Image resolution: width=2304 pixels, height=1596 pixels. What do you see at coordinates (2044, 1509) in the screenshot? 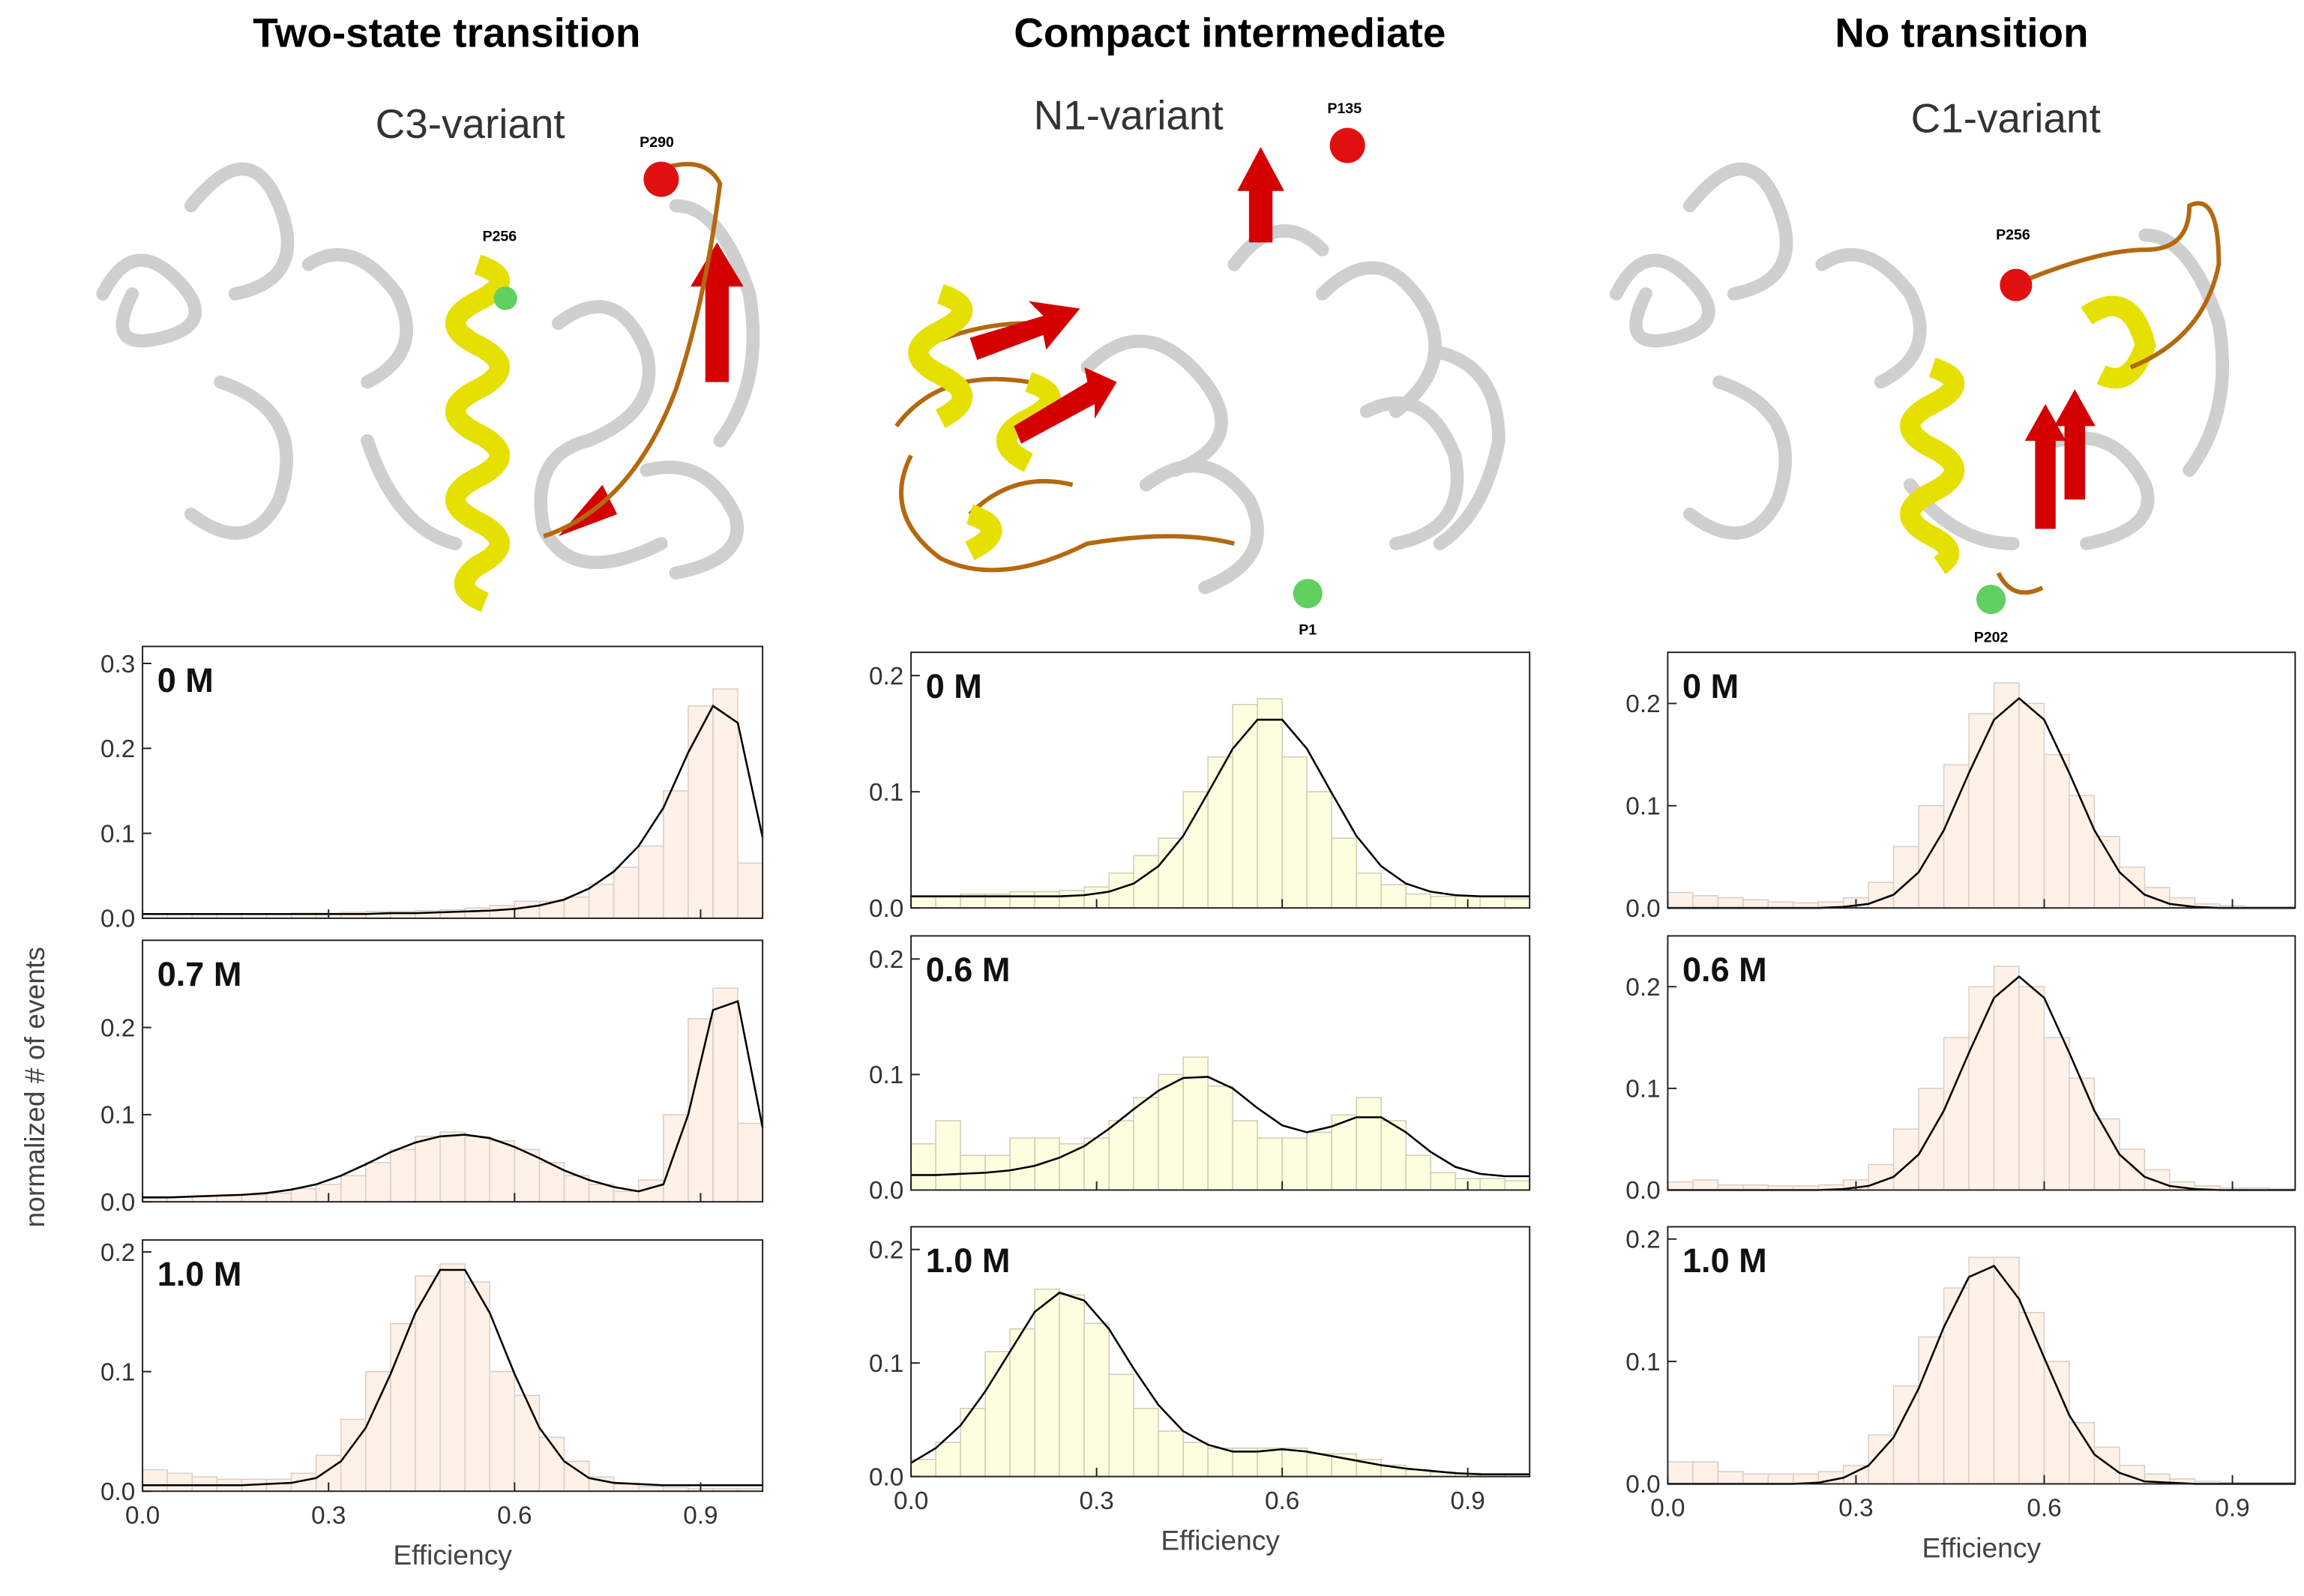
I see `x-tick-label: 0.6` at bounding box center [2044, 1509].